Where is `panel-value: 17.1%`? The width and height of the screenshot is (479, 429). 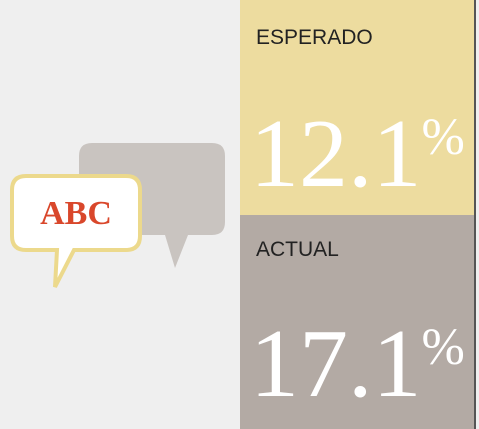 panel-value: 17.1% is located at coordinates (357, 364).